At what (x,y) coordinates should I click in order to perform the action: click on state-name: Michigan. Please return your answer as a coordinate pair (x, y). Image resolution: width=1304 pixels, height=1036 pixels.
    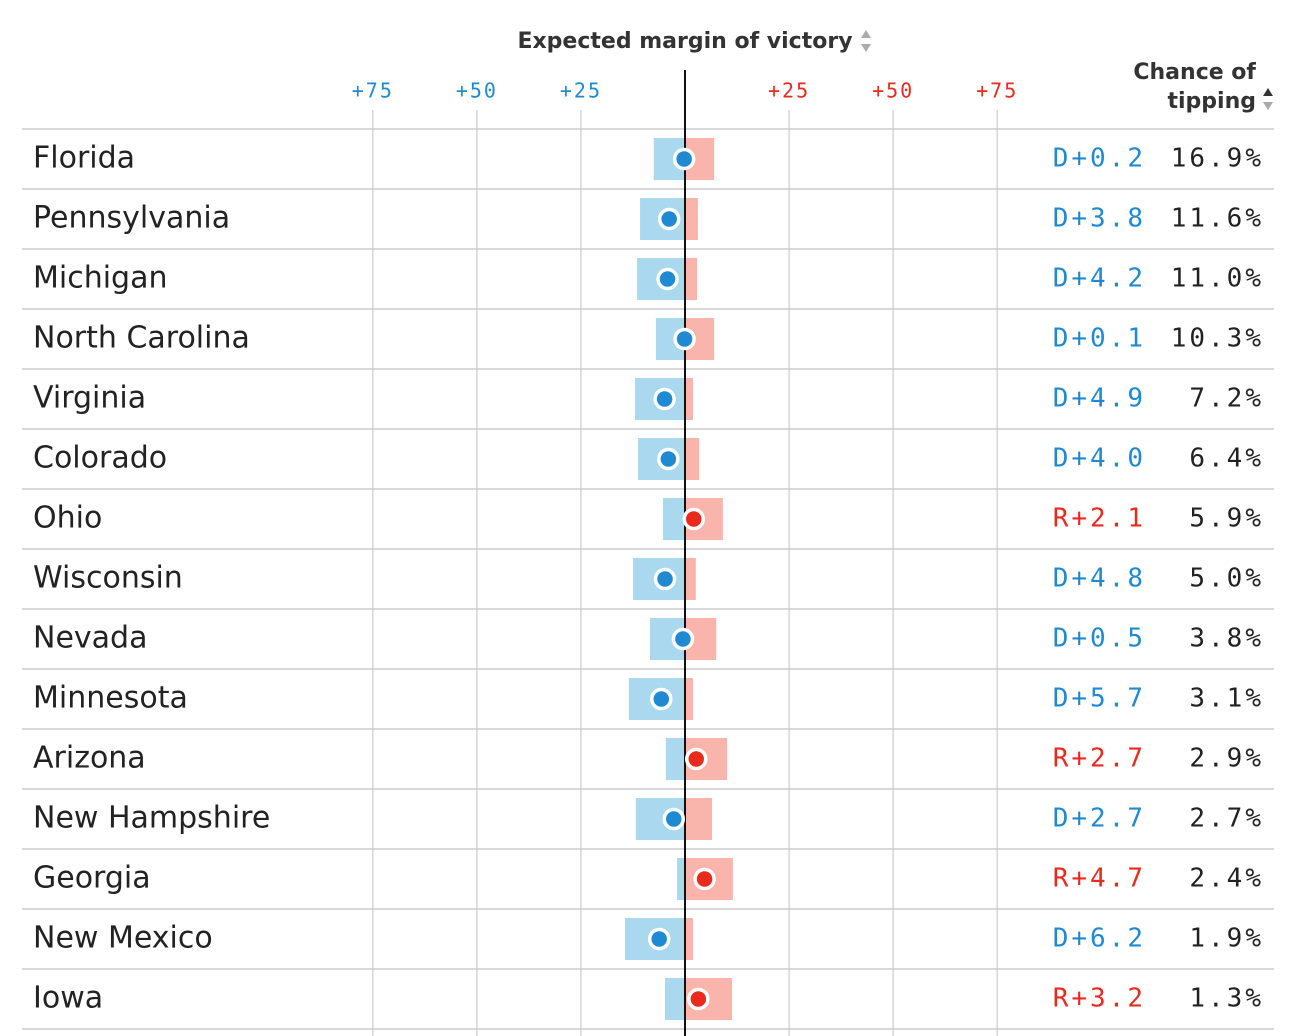
    Looking at the image, I should click on (100, 278).